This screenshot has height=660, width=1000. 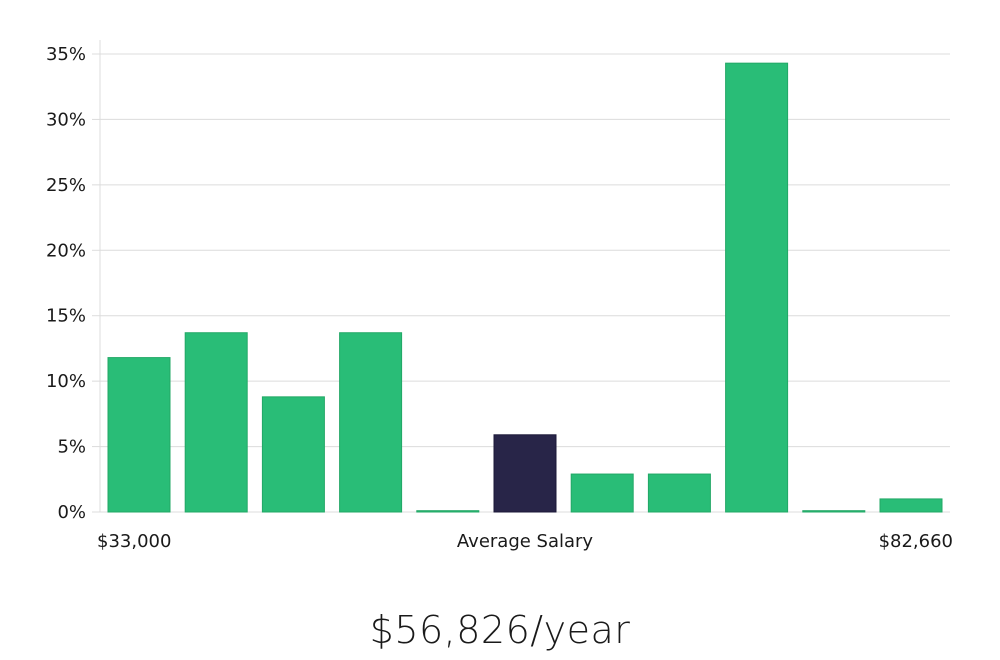 What do you see at coordinates (66, 185) in the screenshot?
I see `y-tick-label: 25%` at bounding box center [66, 185].